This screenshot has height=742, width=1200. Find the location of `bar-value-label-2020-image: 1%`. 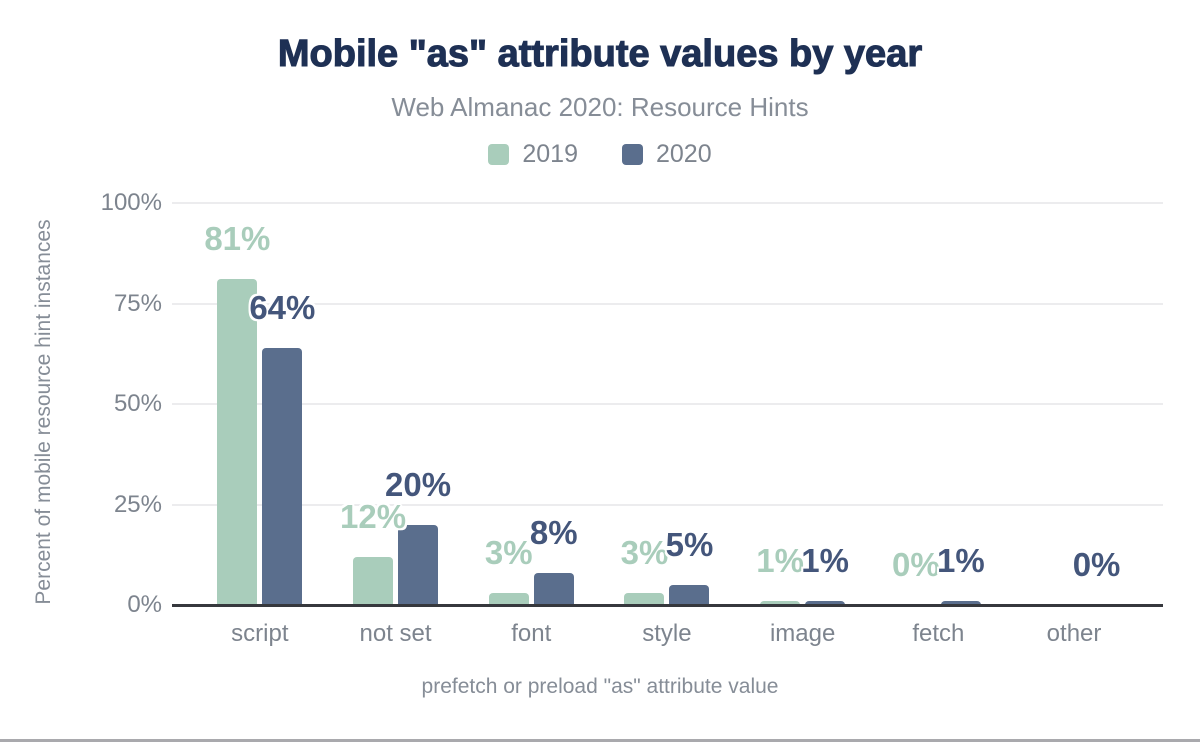

bar-value-label-2020-image: 1% is located at coordinates (825, 560).